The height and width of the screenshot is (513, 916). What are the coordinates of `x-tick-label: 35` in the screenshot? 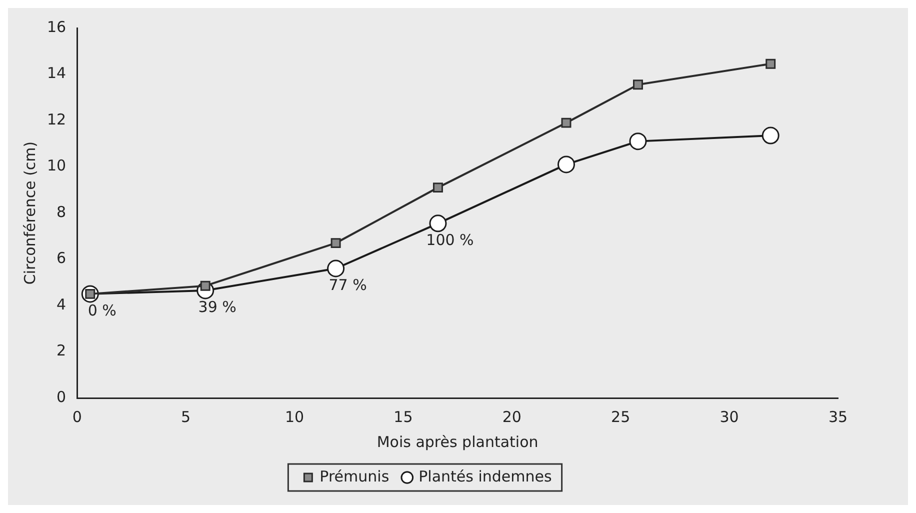 It's located at (838, 417).